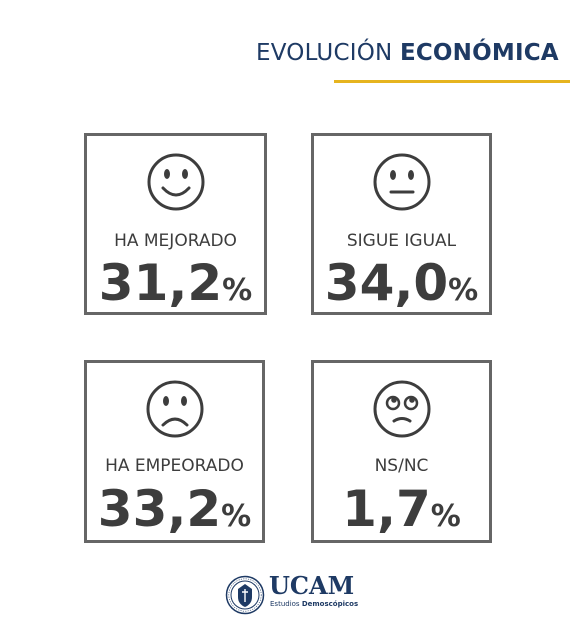 This screenshot has height=640, width=570. Describe the element at coordinates (159, 509) in the screenshot. I see `card-value-number: 33,2` at that location.